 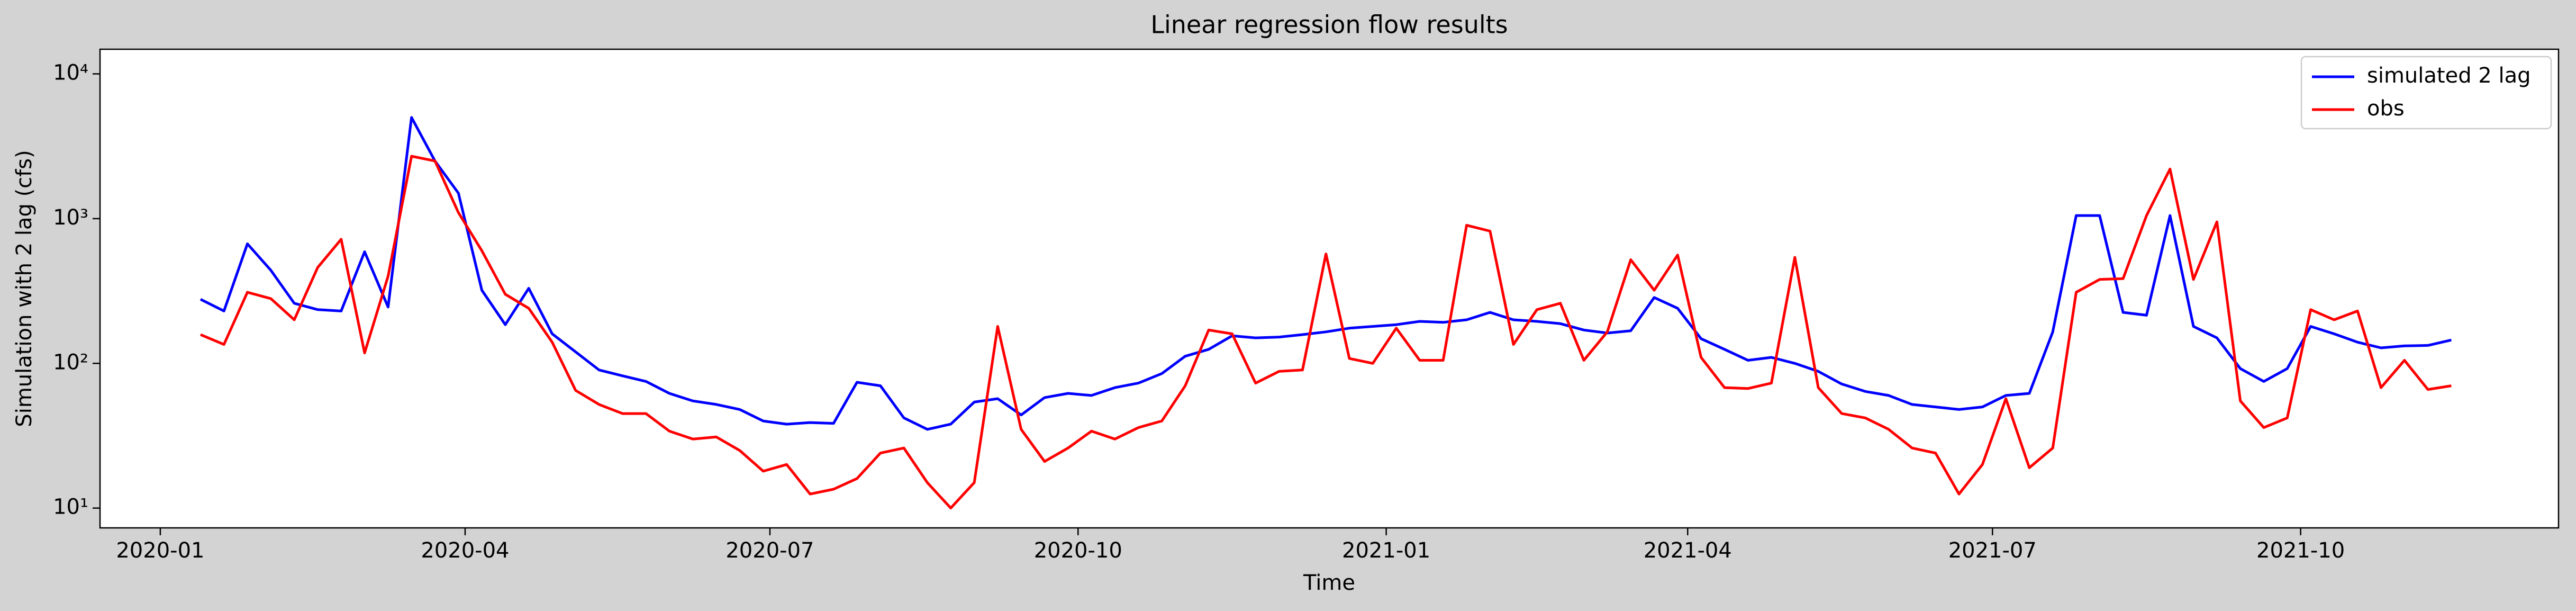 What do you see at coordinates (70, 73) in the screenshot?
I see `y-tick-label: 10⁴` at bounding box center [70, 73].